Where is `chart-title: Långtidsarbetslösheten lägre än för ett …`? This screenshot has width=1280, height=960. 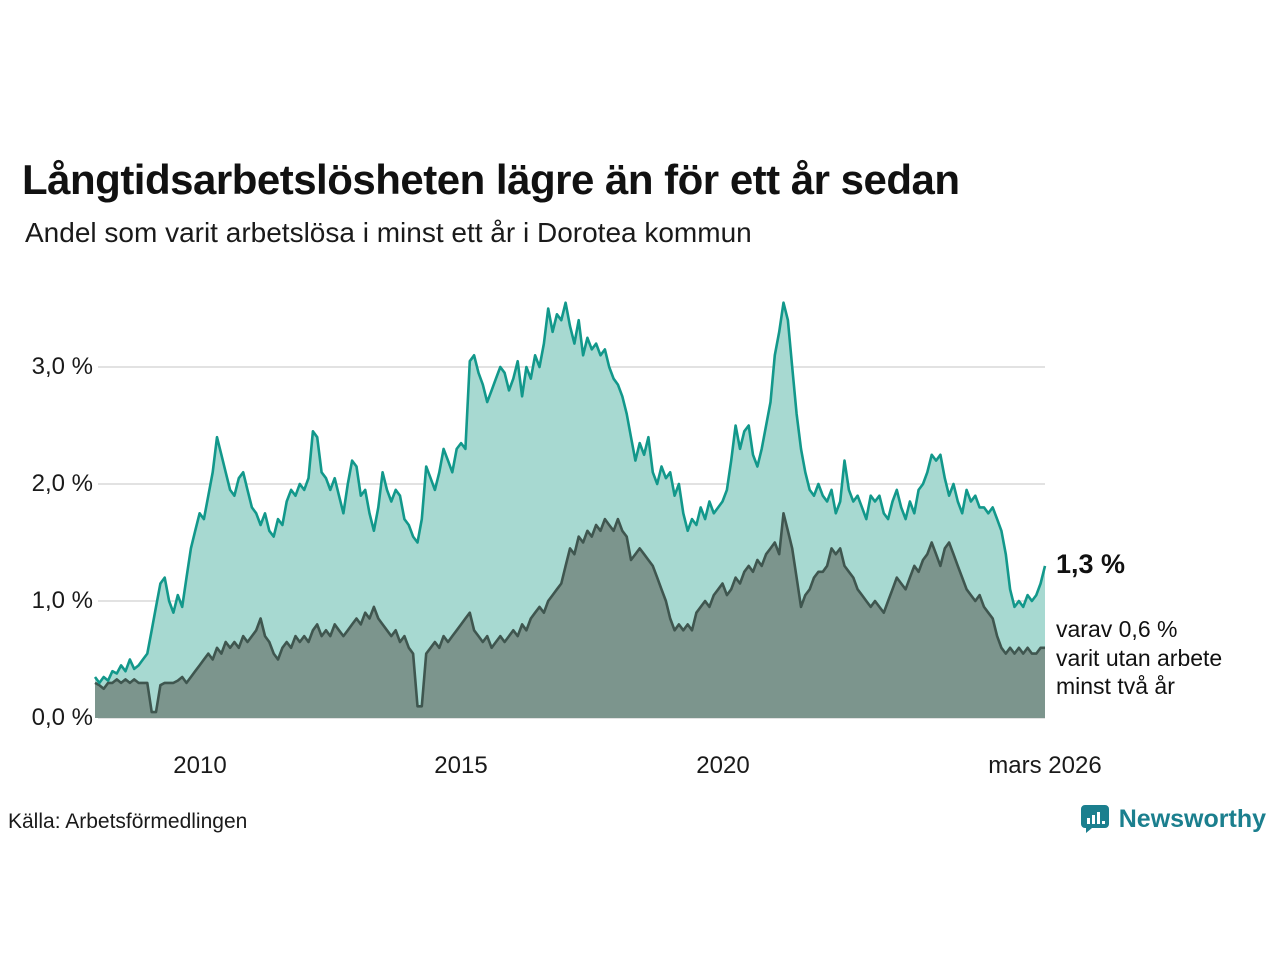 chart-title: Långtidsarbetslösheten lägre än för ett … is located at coordinates (491, 180).